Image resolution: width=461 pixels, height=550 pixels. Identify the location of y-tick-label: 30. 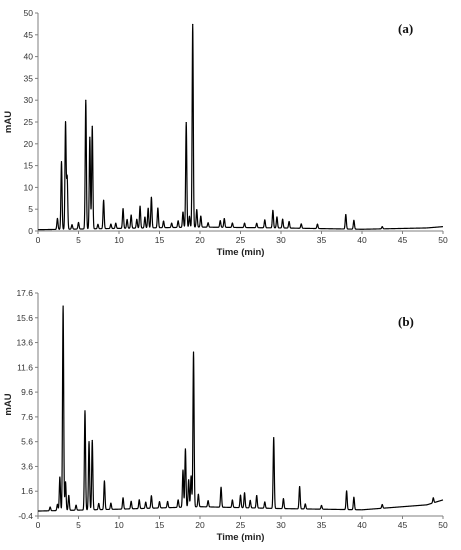
(29, 100).